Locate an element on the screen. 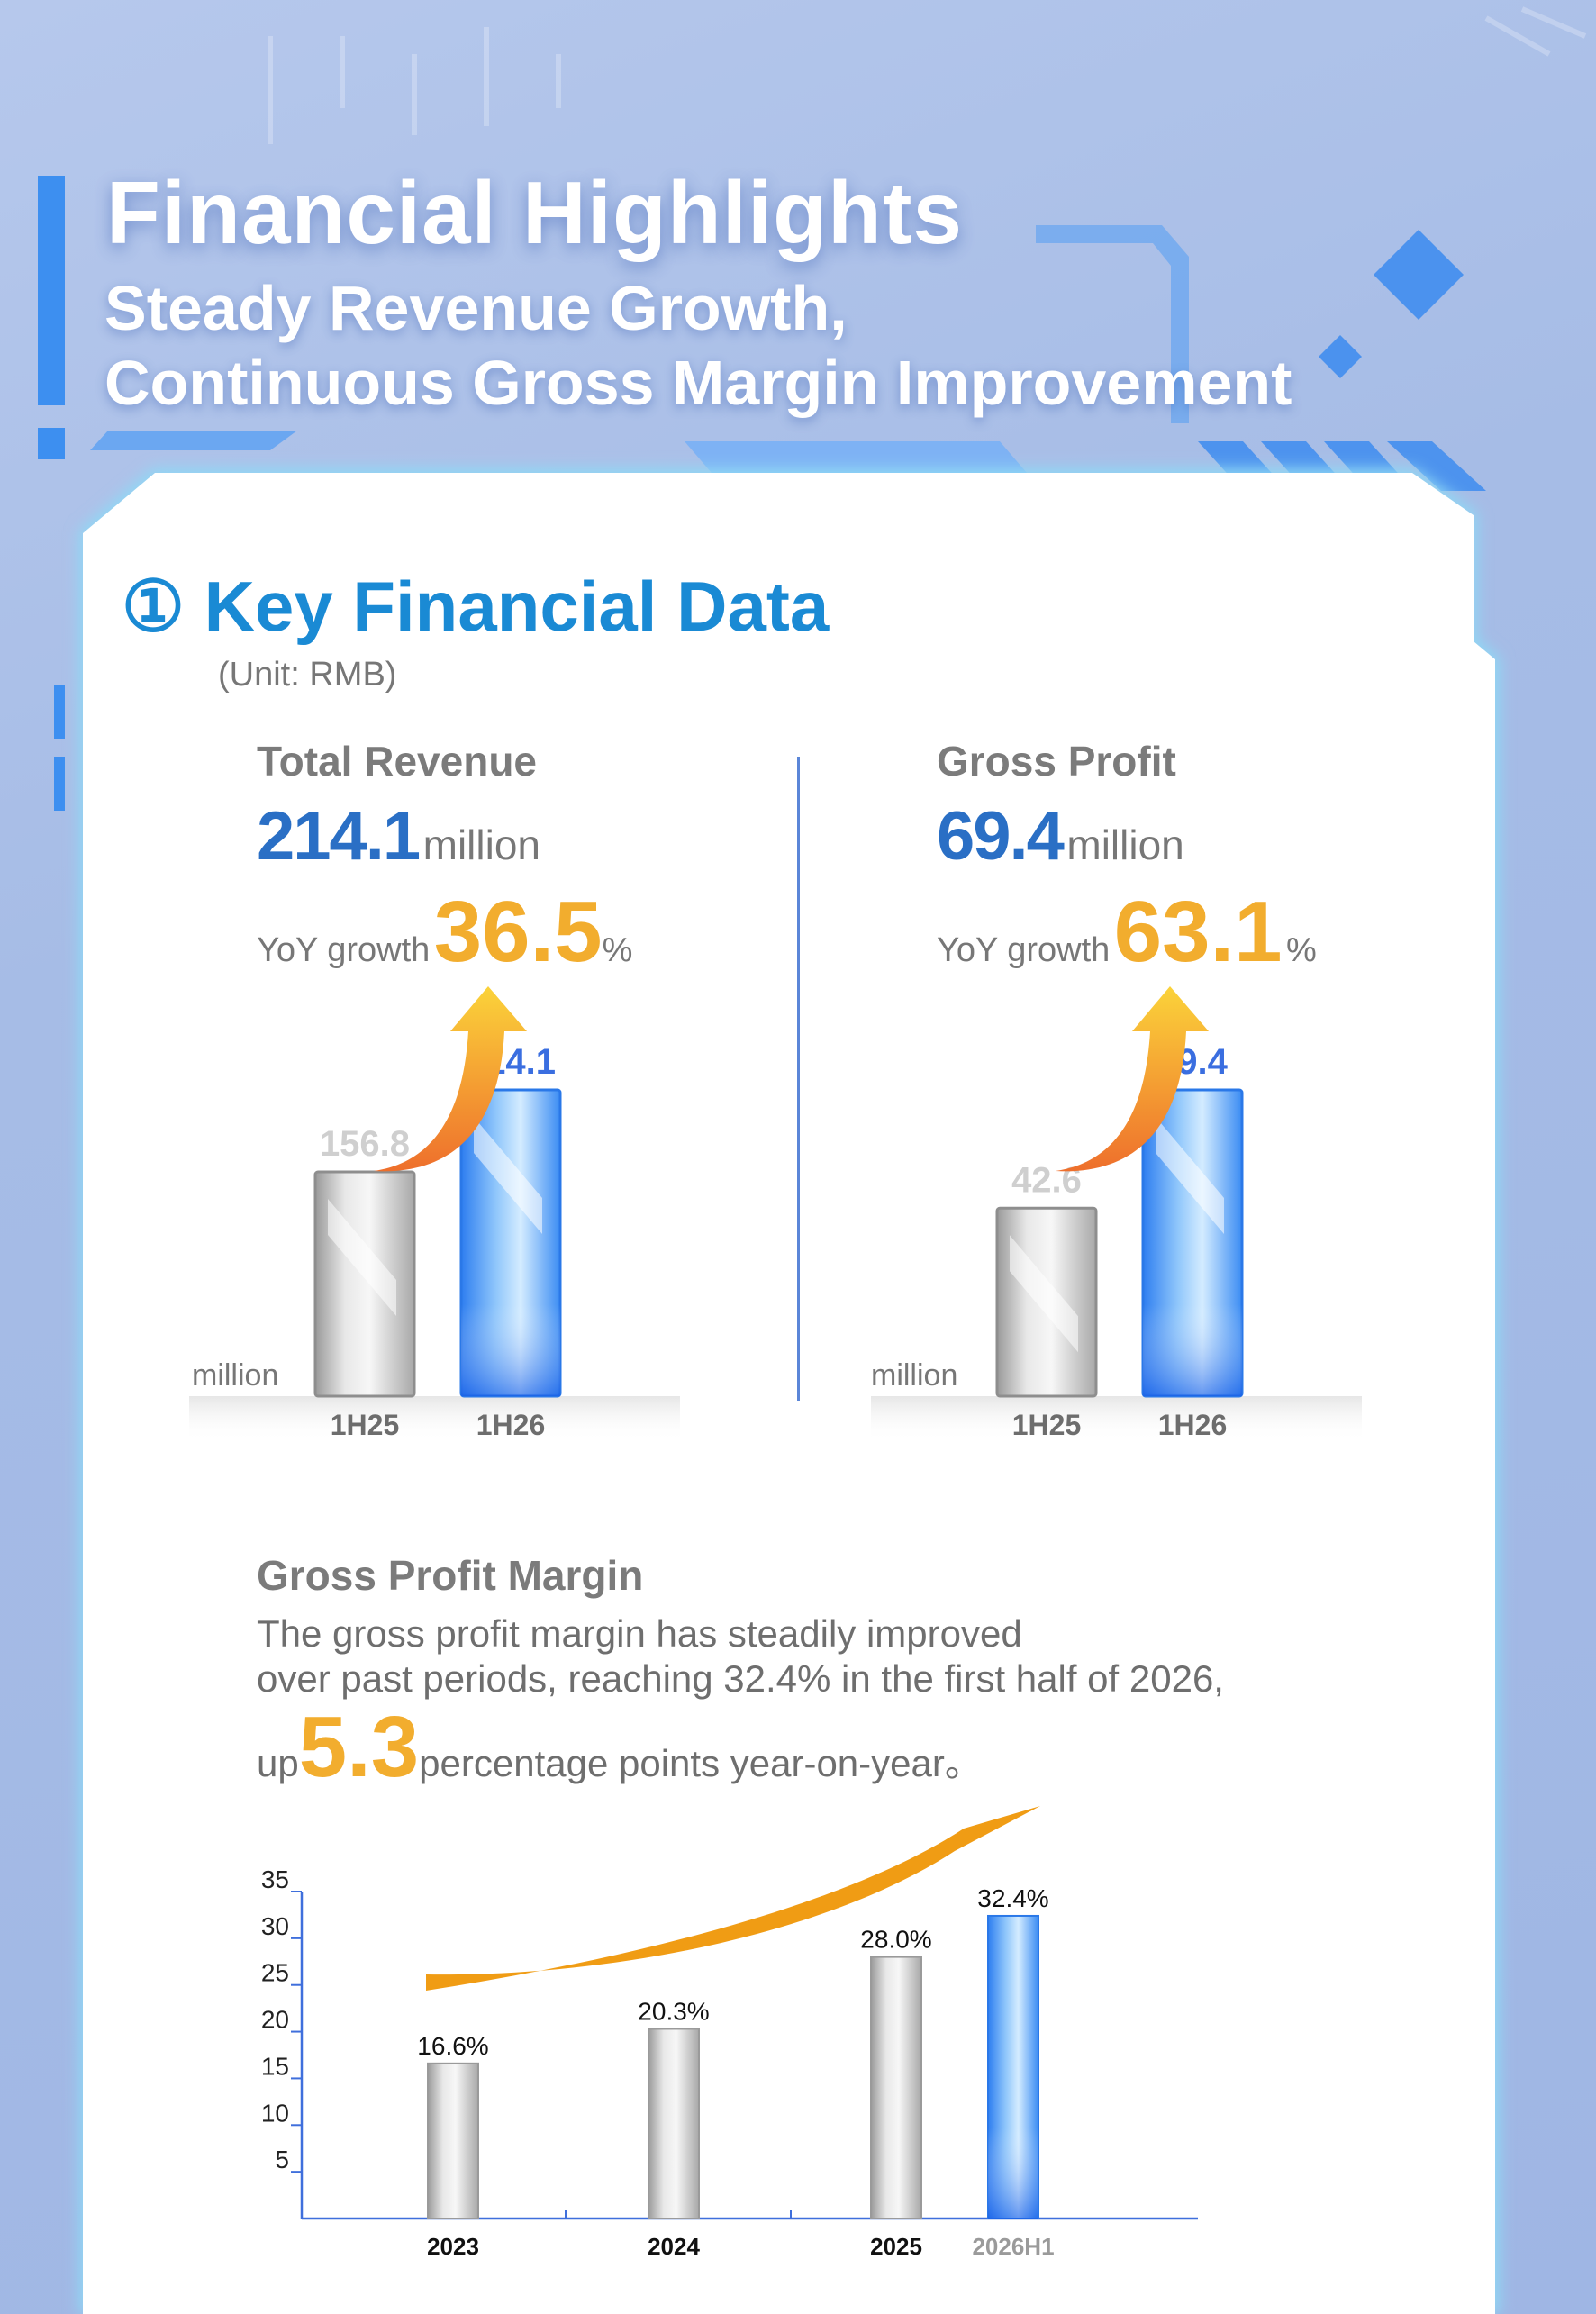 The height and width of the screenshot is (2314, 1596). margin-value-label: 28.0% is located at coordinates (895, 1940).